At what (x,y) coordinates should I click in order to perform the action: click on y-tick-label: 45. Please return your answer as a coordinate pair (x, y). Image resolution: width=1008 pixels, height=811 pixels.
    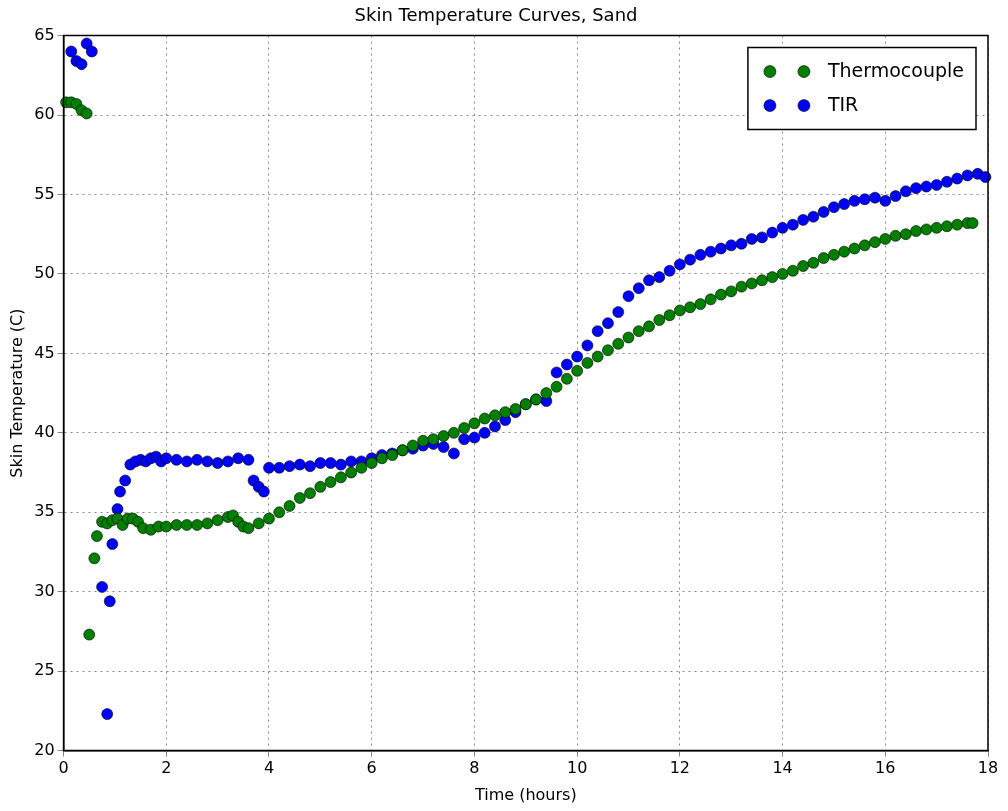
    Looking at the image, I should click on (44, 352).